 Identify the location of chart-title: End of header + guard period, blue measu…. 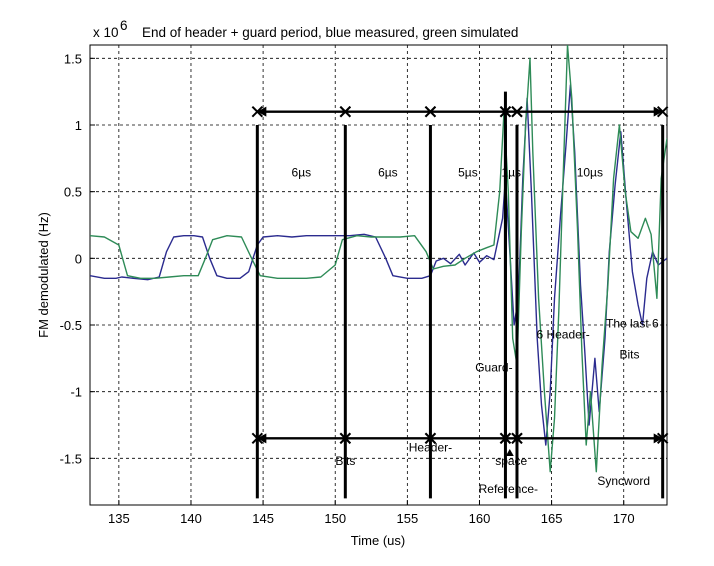
(330, 32).